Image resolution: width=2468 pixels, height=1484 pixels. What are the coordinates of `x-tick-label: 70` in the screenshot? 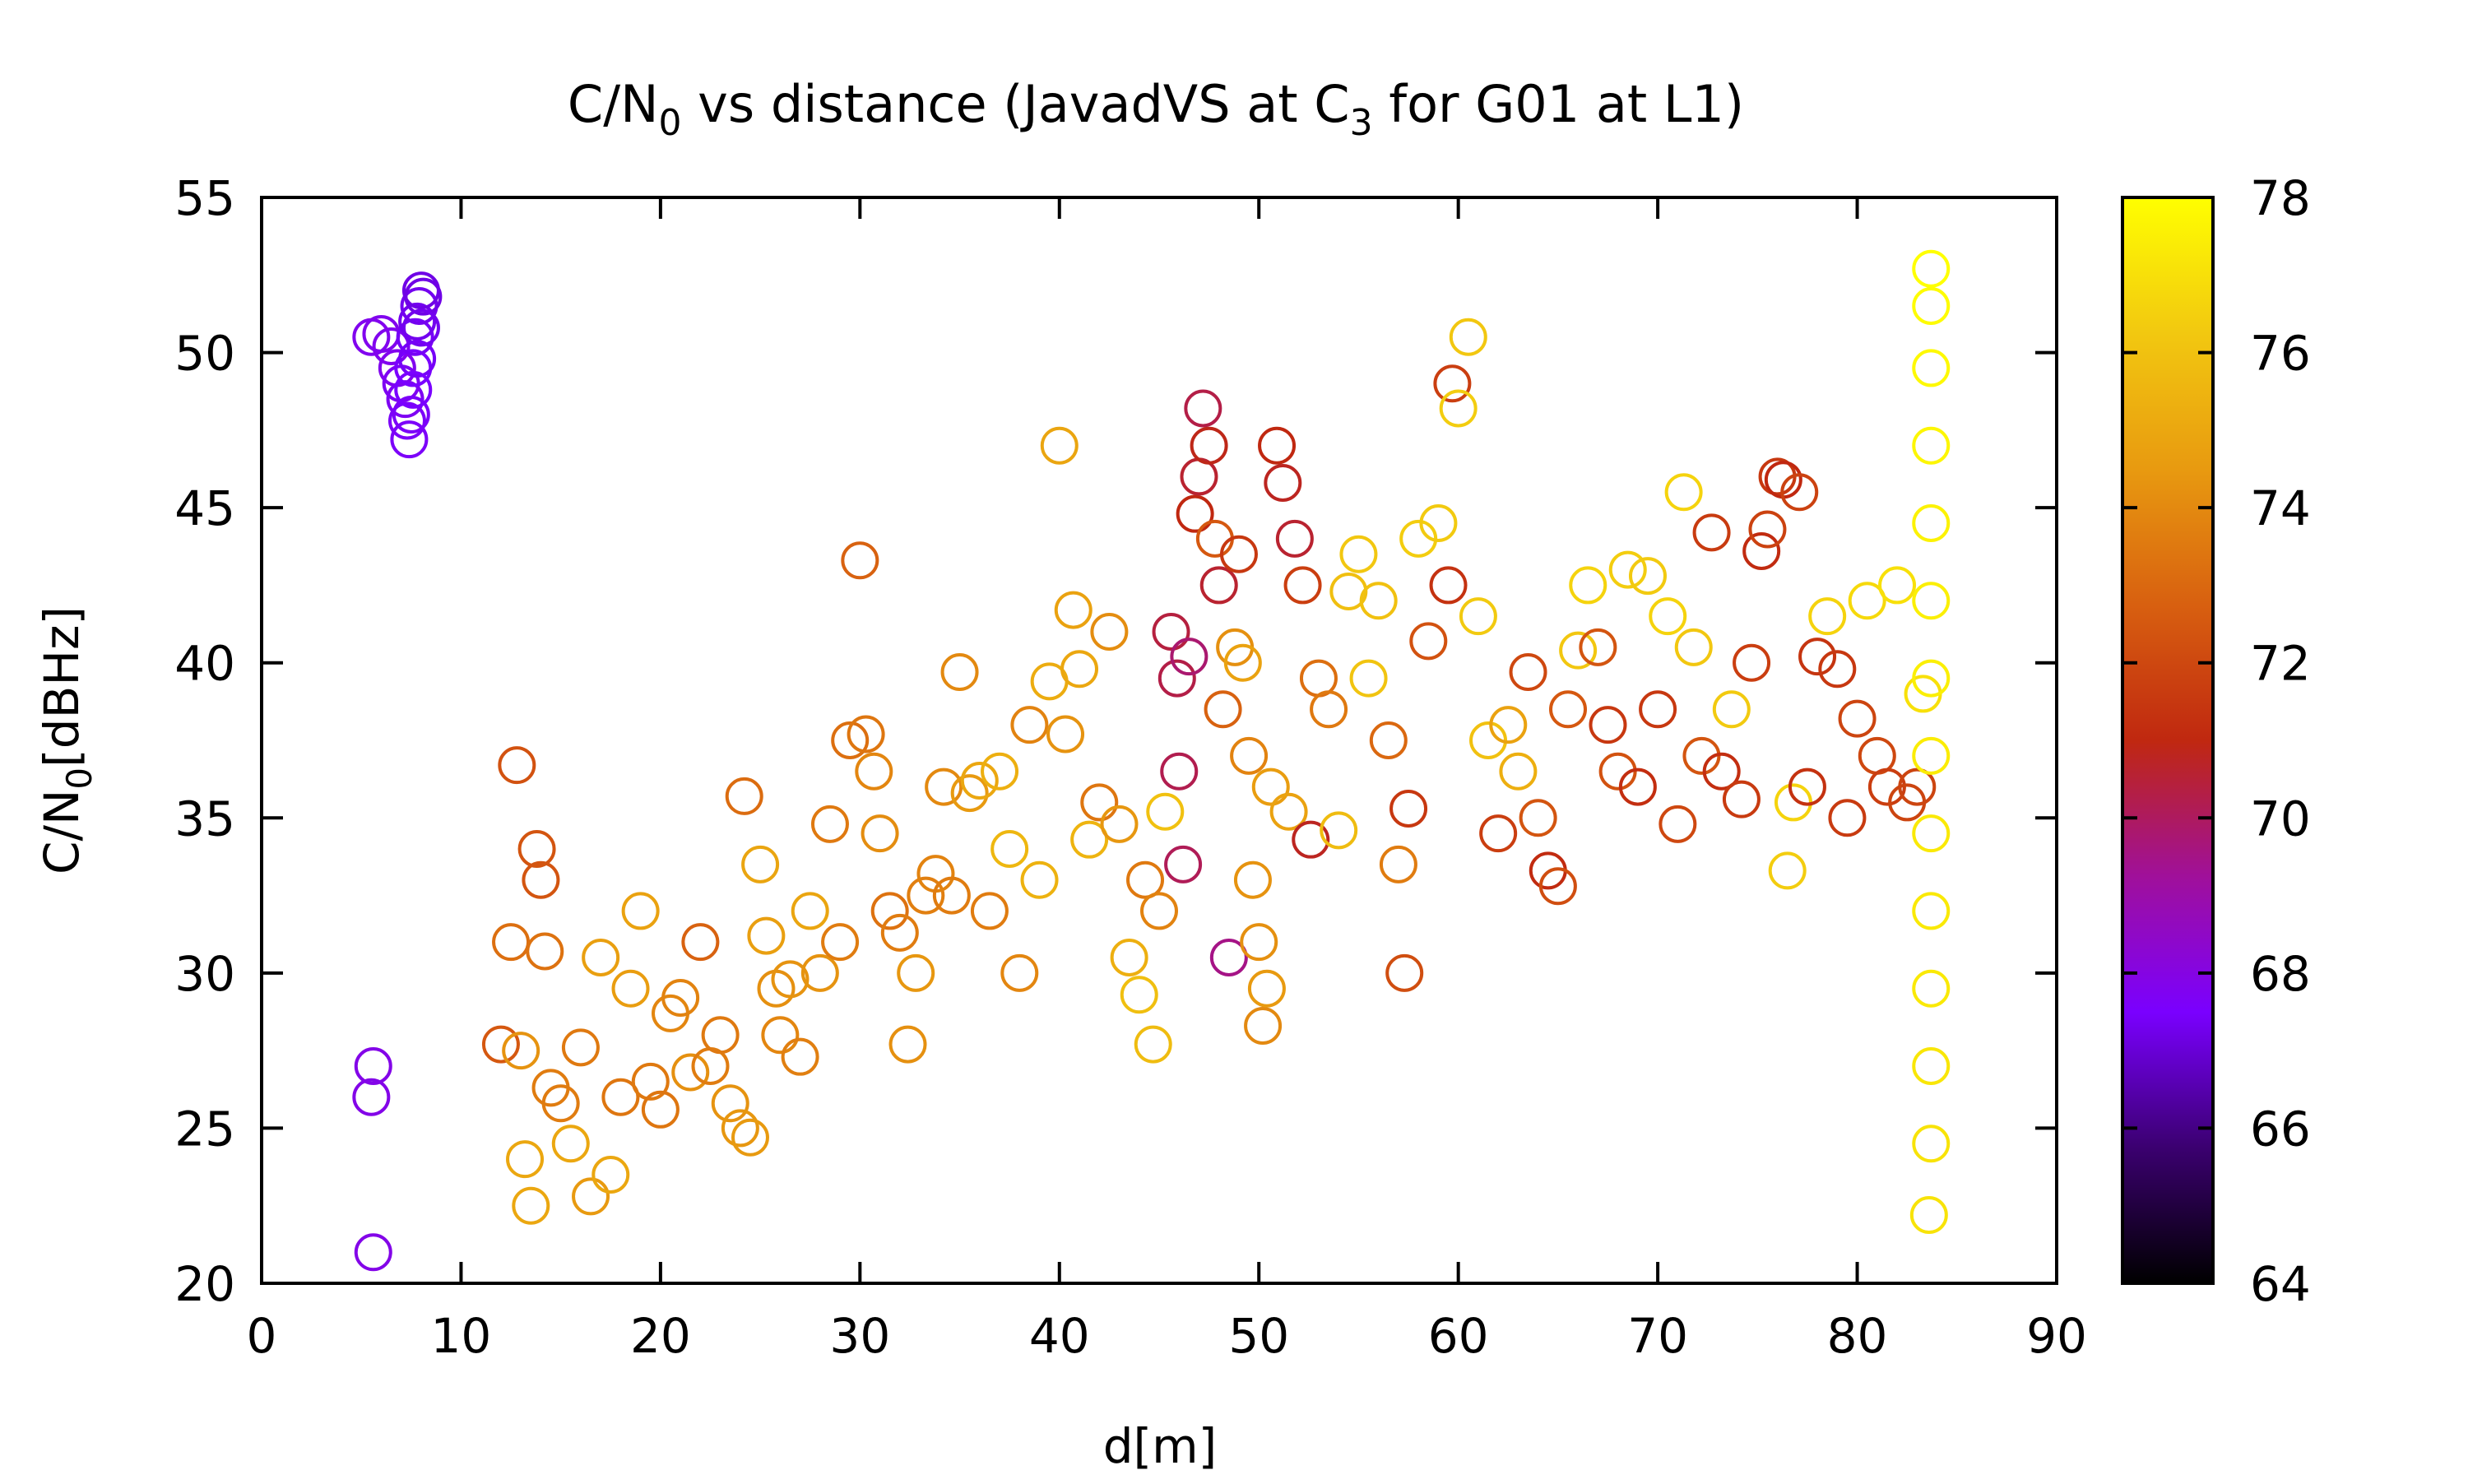 It's located at (1657, 1336).